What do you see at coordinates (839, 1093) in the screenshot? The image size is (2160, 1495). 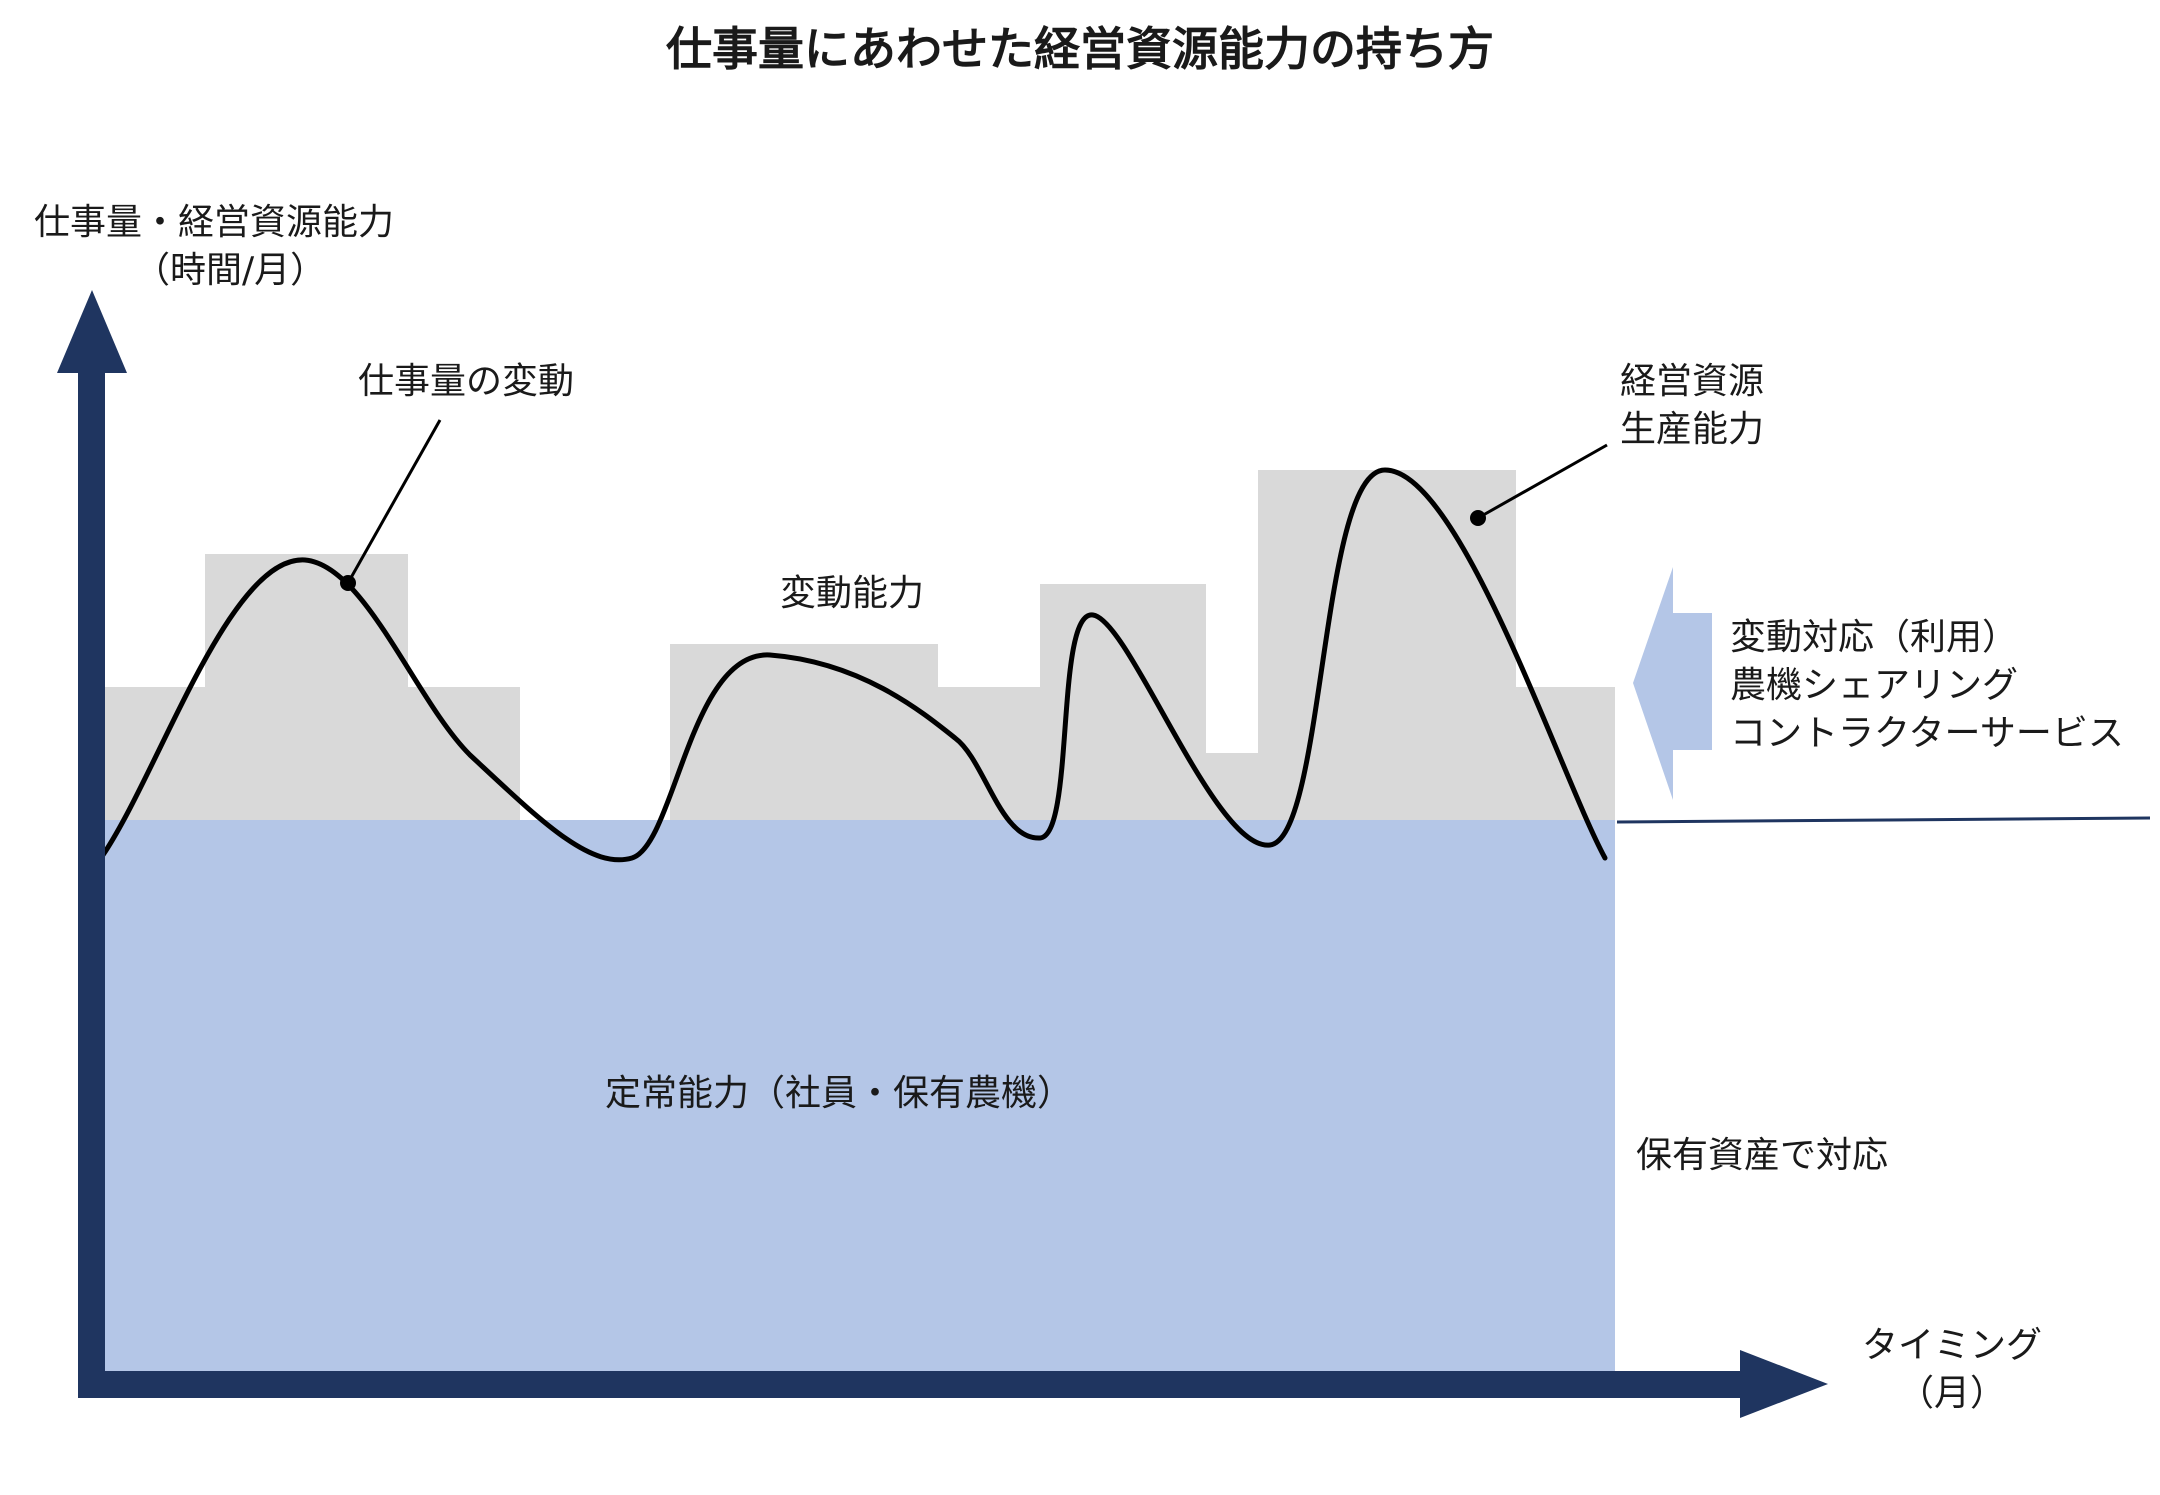 I see `fixed-capacity-label: 定常能力（社員・保有農機）` at bounding box center [839, 1093].